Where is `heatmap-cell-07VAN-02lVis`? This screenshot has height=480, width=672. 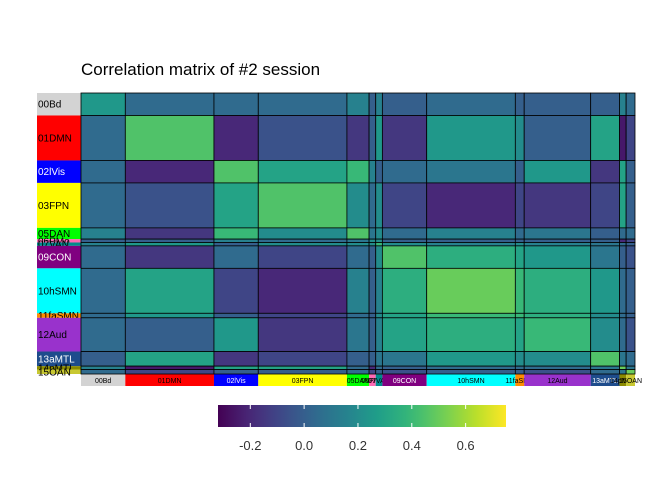
heatmap-cell-07VAN-02lVis is located at coordinates (236, 244).